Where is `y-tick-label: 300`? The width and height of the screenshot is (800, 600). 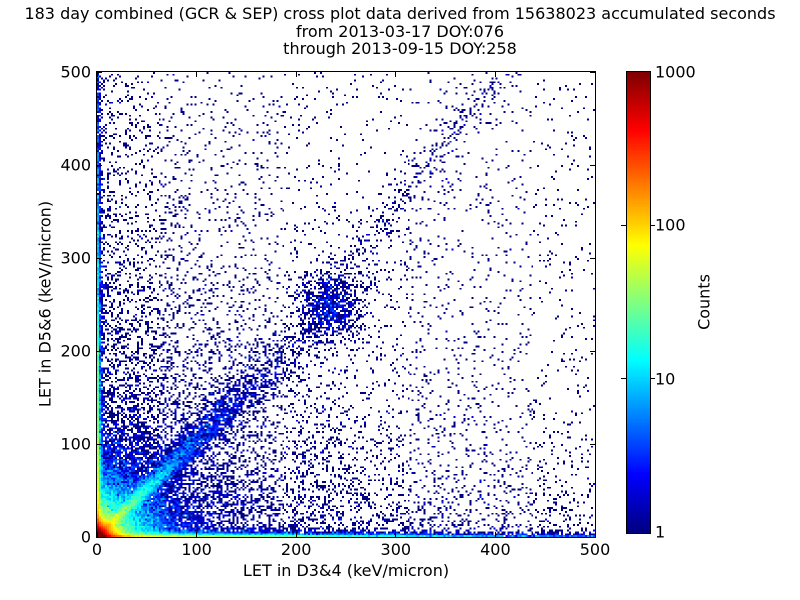 y-tick-label: 300 is located at coordinates (75, 258).